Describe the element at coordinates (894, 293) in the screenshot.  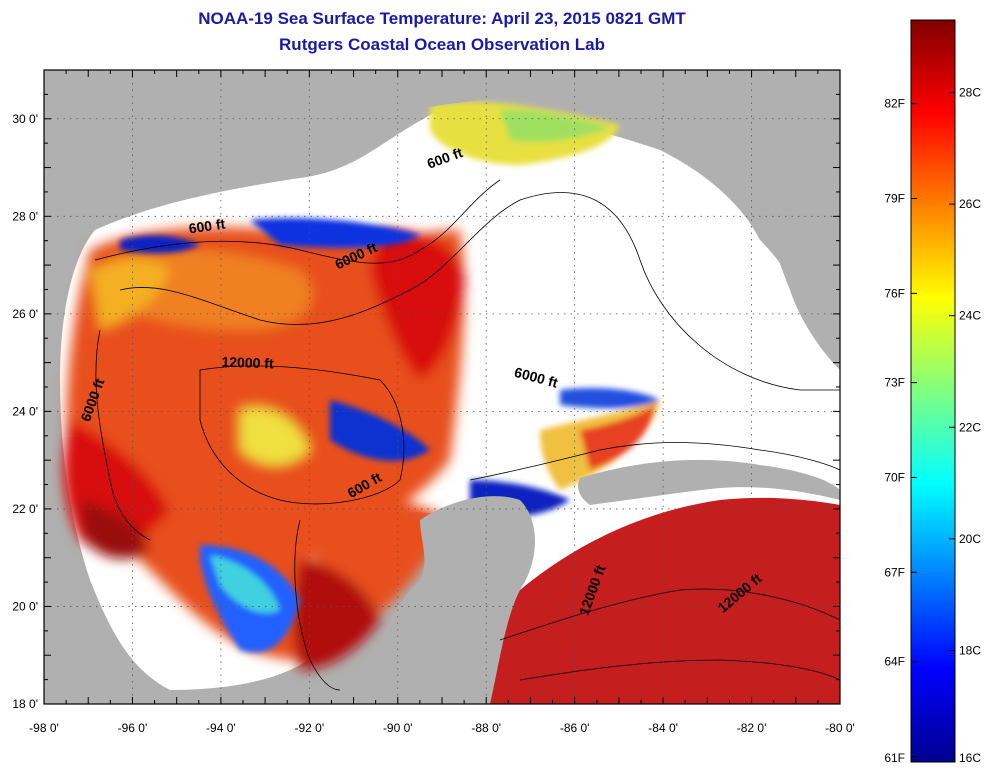
I see `fahrenheit-label: 76F` at that location.